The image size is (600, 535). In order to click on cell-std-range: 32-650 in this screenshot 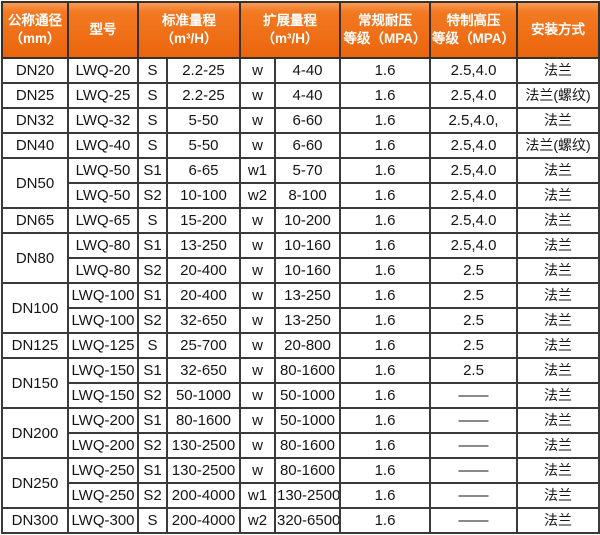, I will do `click(203, 370)`.